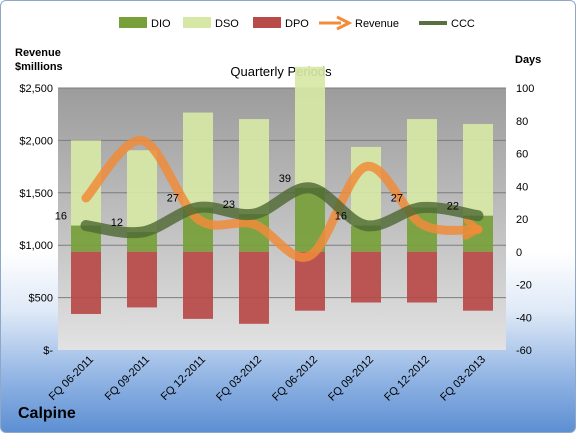 The image size is (576, 433). Describe the element at coordinates (47, 413) in the screenshot. I see `company-name: Calpine` at that location.